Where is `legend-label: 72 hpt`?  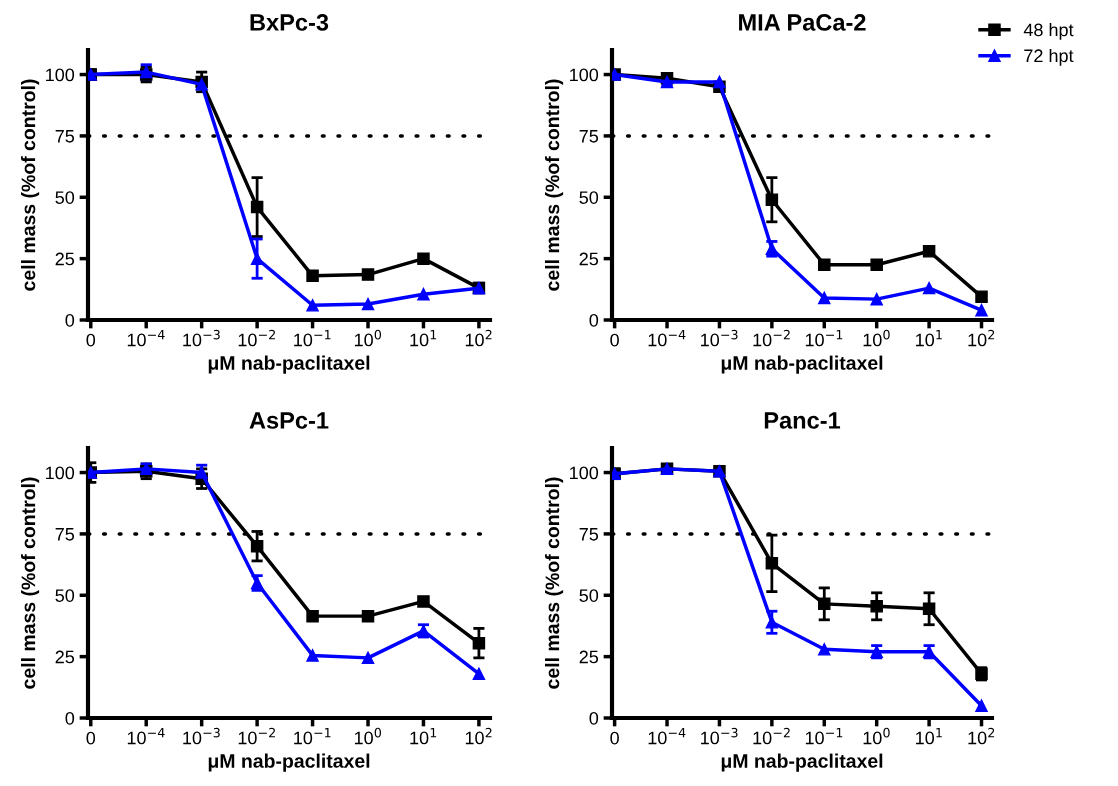
legend-label: 72 hpt is located at coordinates (1049, 57).